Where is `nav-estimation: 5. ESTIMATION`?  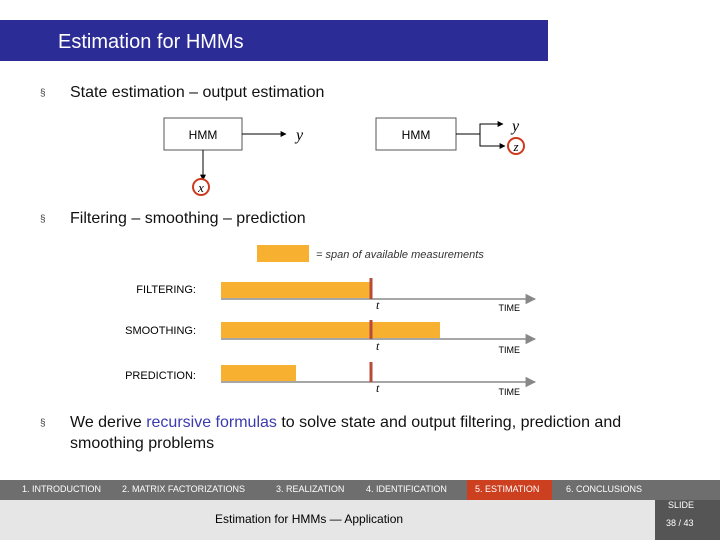
nav-estimation: 5. ESTIMATION is located at coordinates (507, 489).